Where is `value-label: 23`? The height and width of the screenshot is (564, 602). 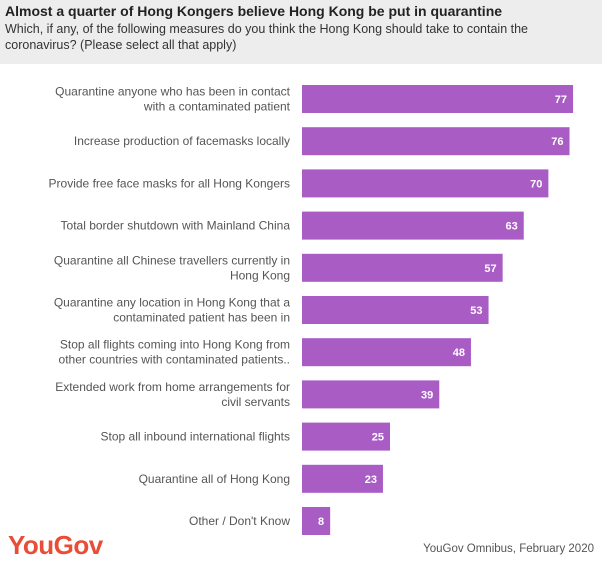
value-label: 23 is located at coordinates (371, 480).